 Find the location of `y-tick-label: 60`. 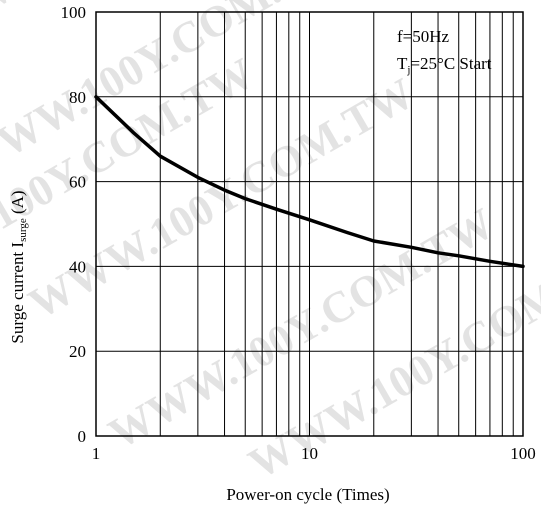

y-tick-label: 60 is located at coordinates (77, 182).